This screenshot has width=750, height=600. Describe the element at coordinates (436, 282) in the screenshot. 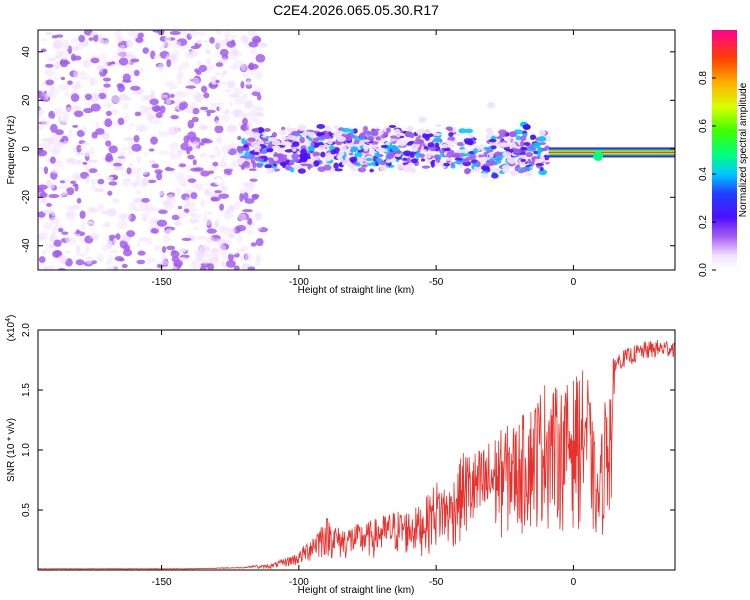

I see `x-tick-label: -50` at that location.